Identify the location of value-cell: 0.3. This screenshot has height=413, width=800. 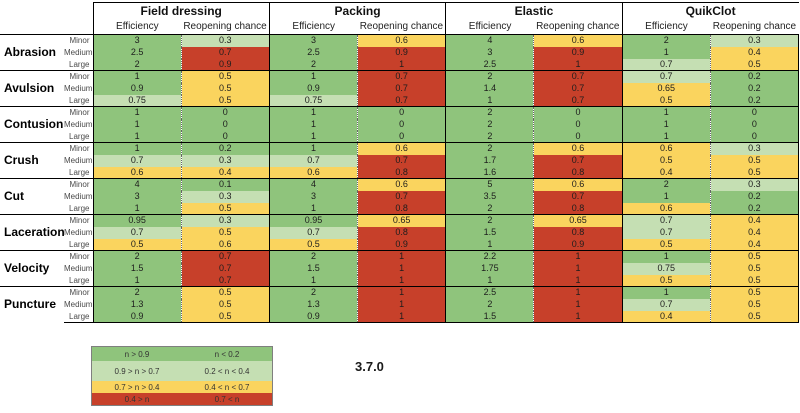
(225, 220).